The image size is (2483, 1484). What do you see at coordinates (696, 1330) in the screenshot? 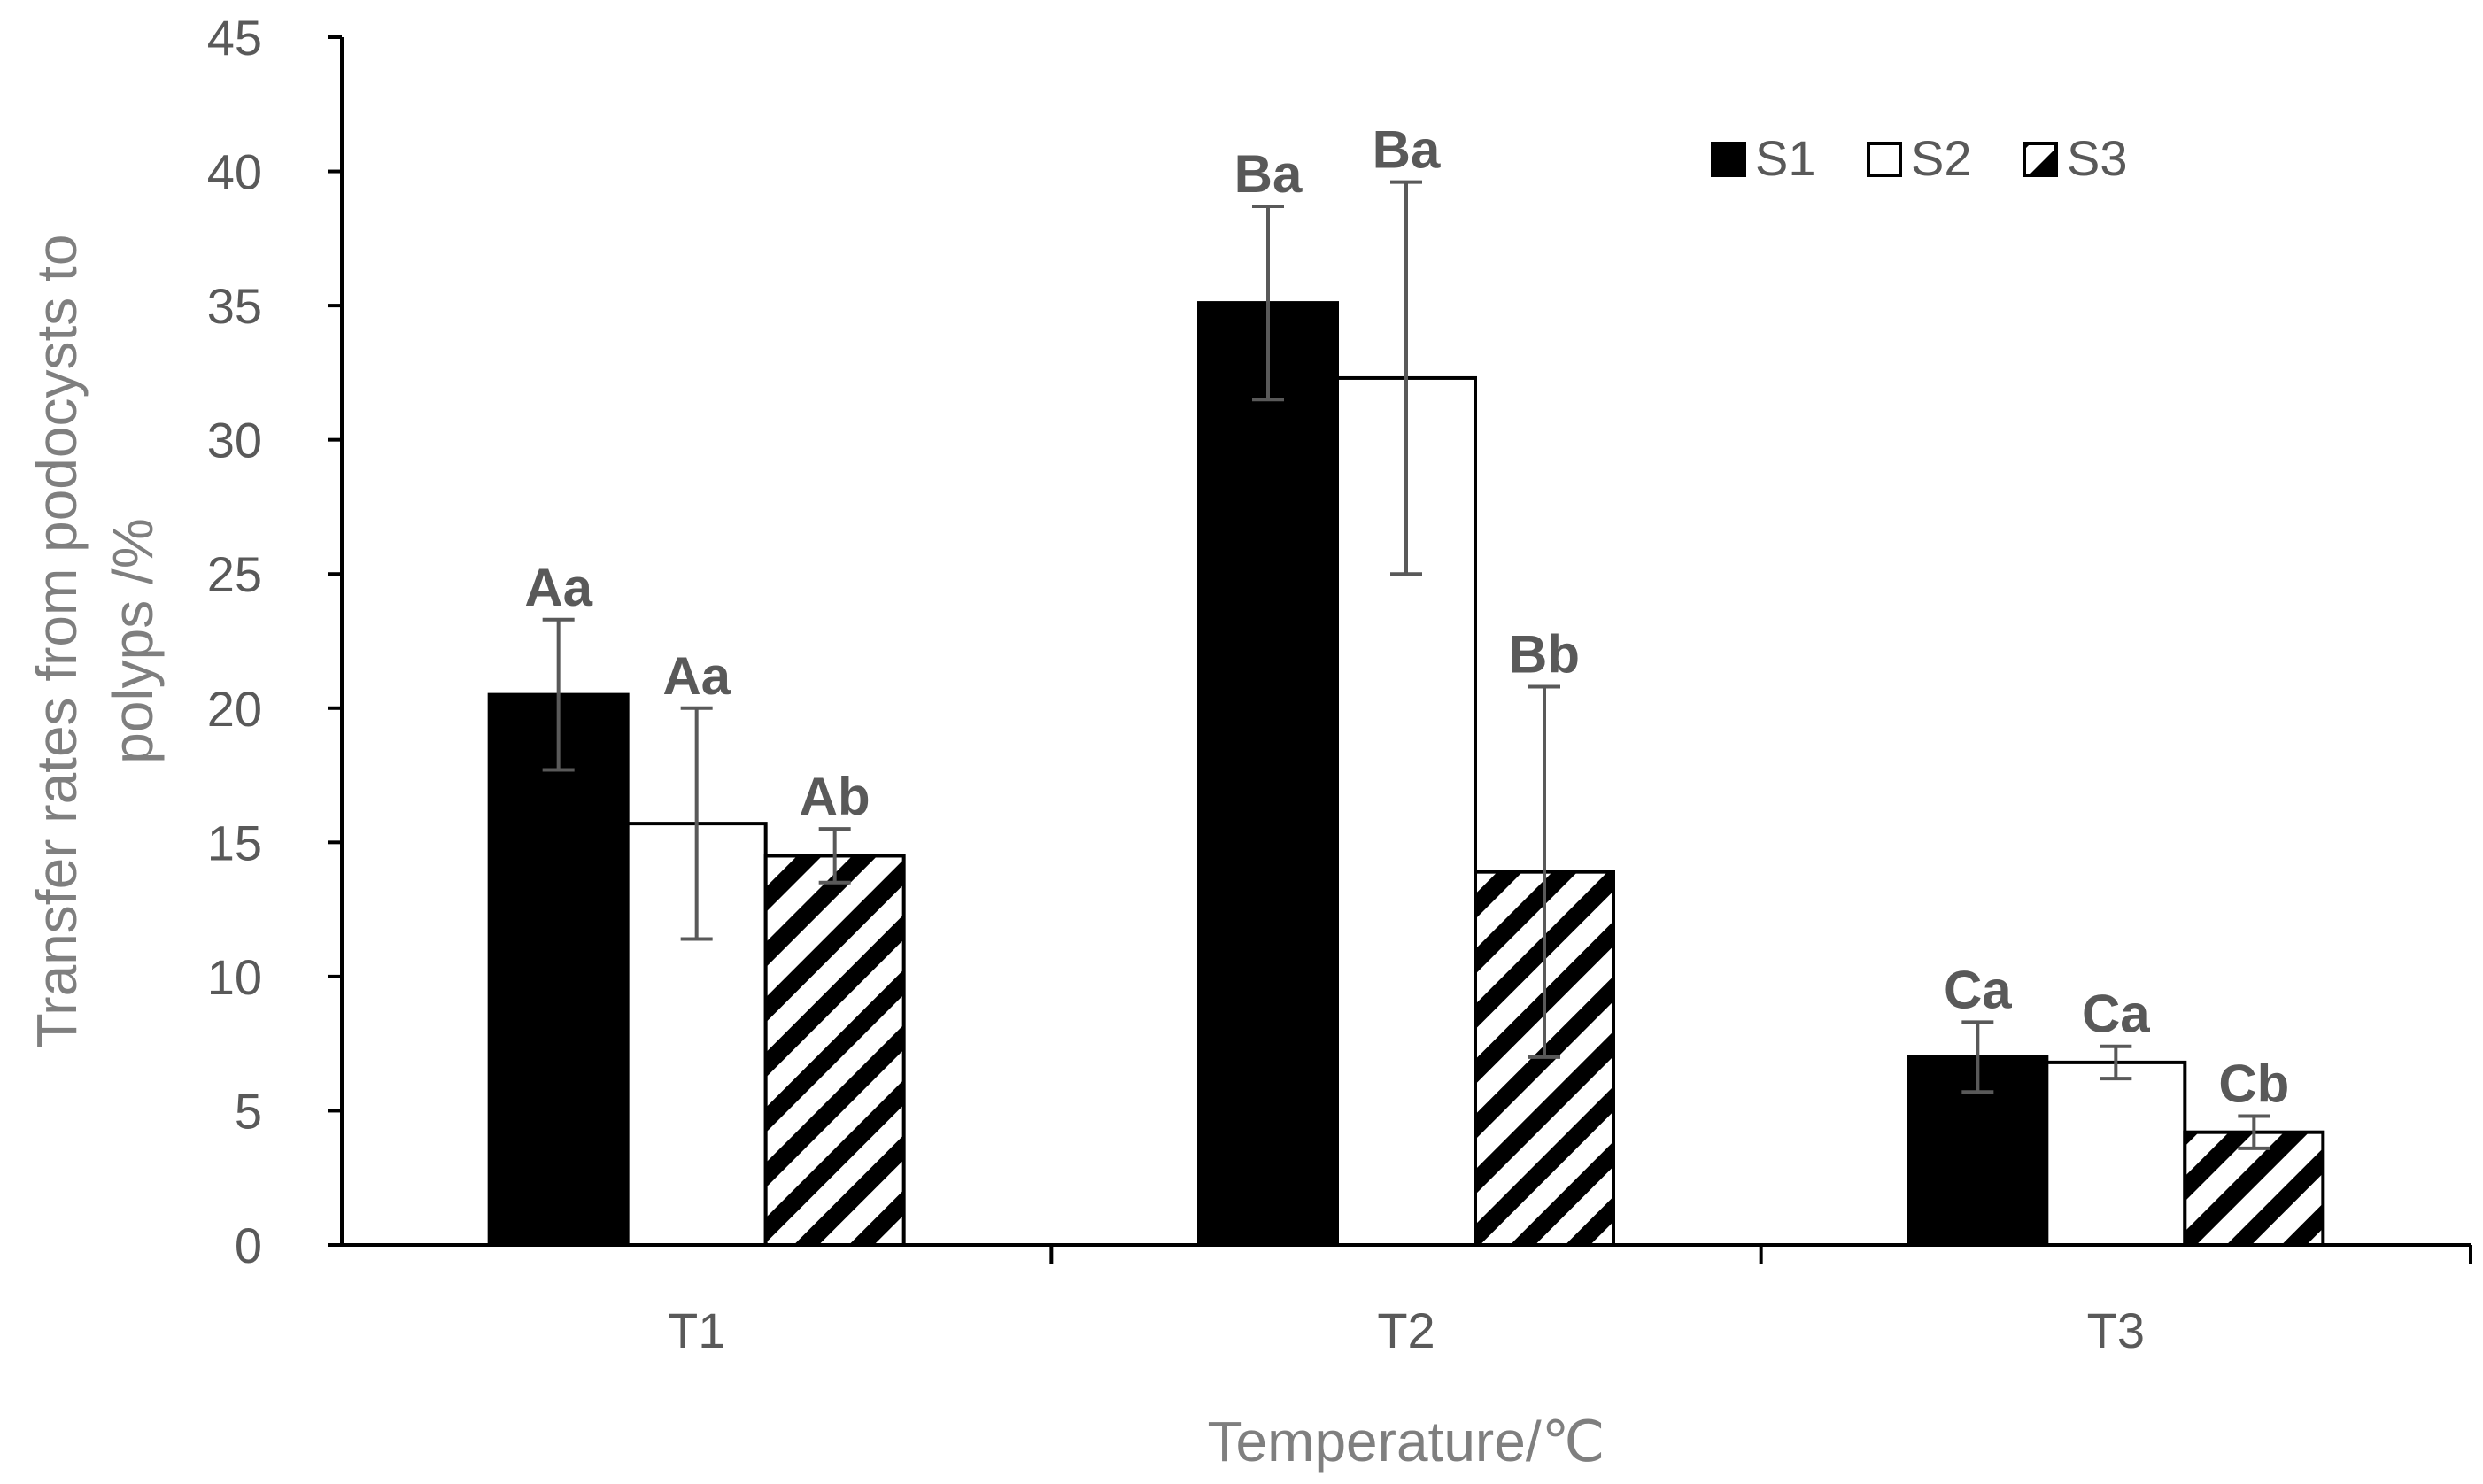
I see `x-tick-label: T1` at bounding box center [696, 1330].